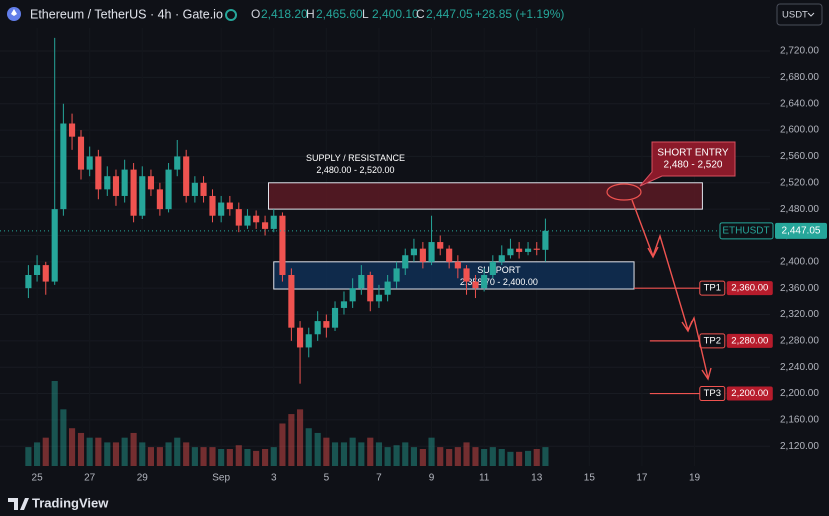 The height and width of the screenshot is (516, 829). I want to click on y-tick-label: 2,680.00, so click(799, 77).